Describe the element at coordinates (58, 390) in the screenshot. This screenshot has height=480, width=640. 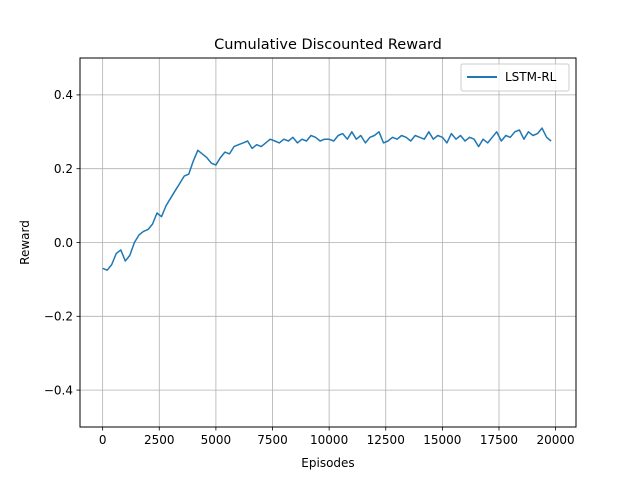
I see `y-tick-label: −0.4` at that location.